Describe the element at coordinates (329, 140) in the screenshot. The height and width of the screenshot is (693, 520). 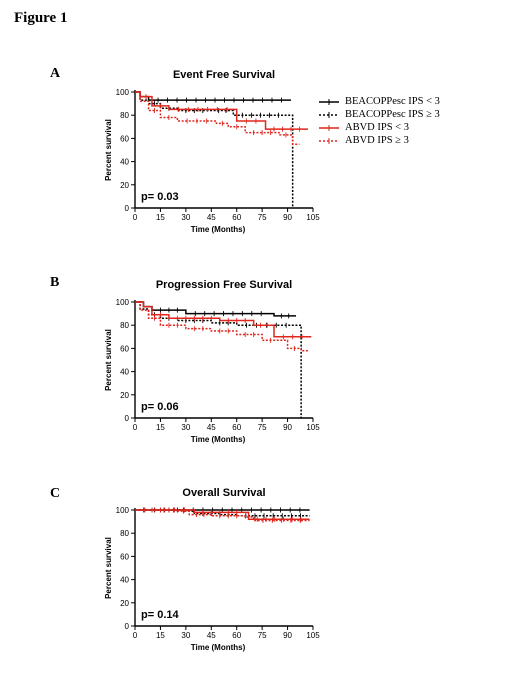
I see `legend-swatch-abvd-high` at that location.